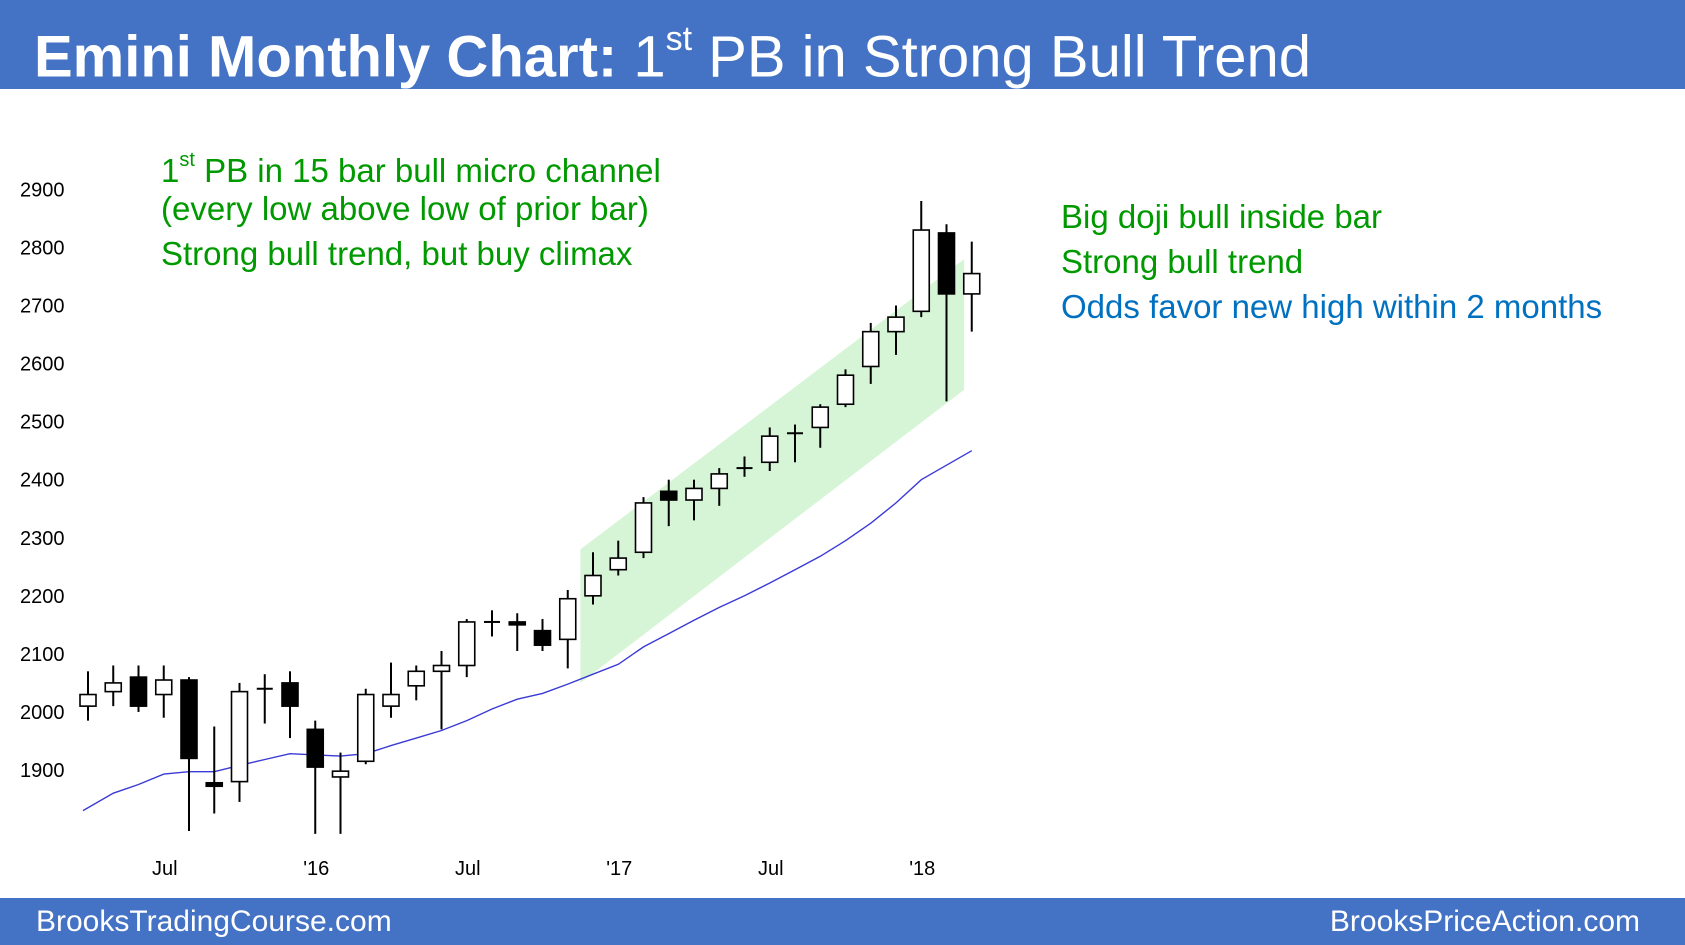  What do you see at coordinates (214, 921) in the screenshot?
I see `footer-left-link: BrooksTradingCourse.com` at bounding box center [214, 921].